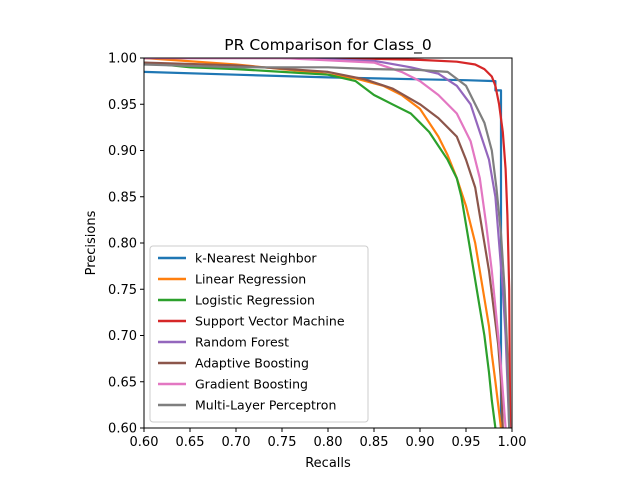  I want to click on x-axis-title: Recalls, so click(328, 463).